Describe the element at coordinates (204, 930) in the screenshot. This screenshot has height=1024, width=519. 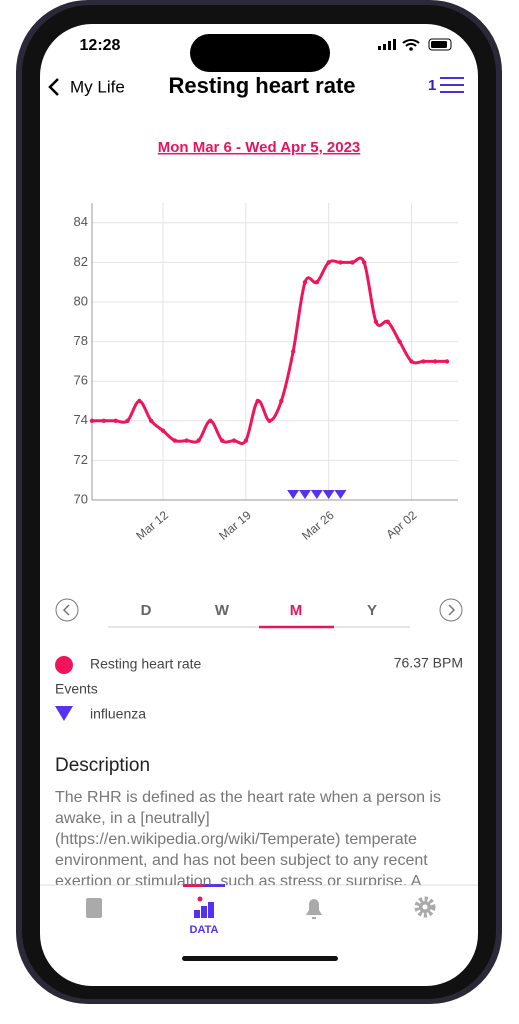
I see `tab-data-label: DATA` at that location.